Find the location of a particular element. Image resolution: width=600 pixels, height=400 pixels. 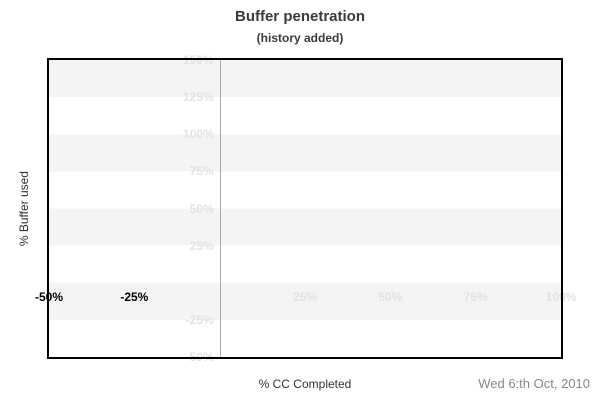

y-tick-label: 50% is located at coordinates (201, 208).